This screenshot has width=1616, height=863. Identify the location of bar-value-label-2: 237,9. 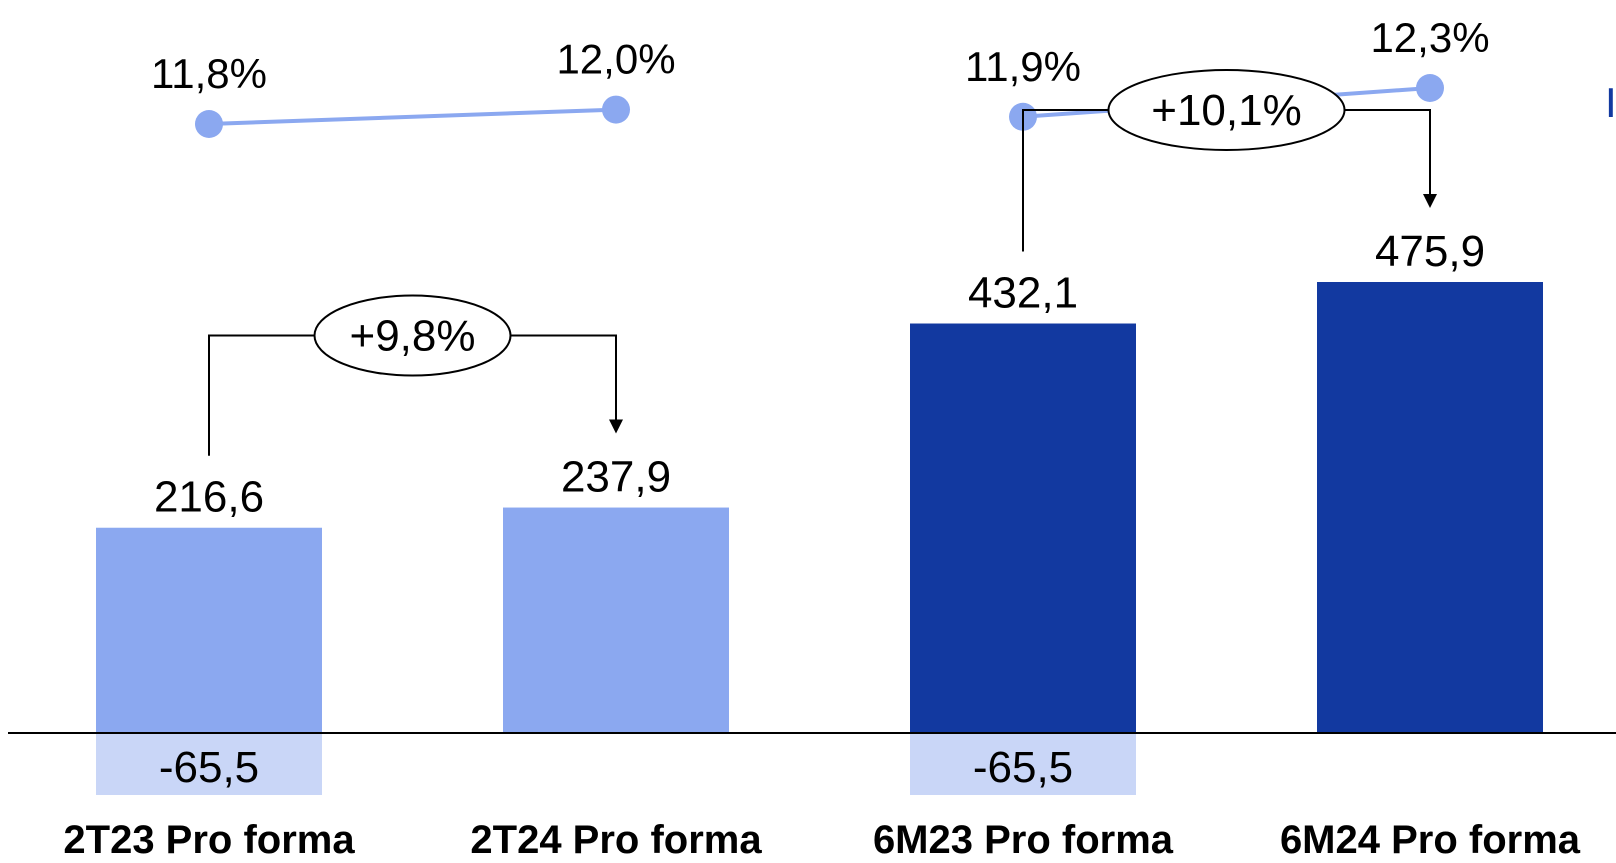
(616, 477).